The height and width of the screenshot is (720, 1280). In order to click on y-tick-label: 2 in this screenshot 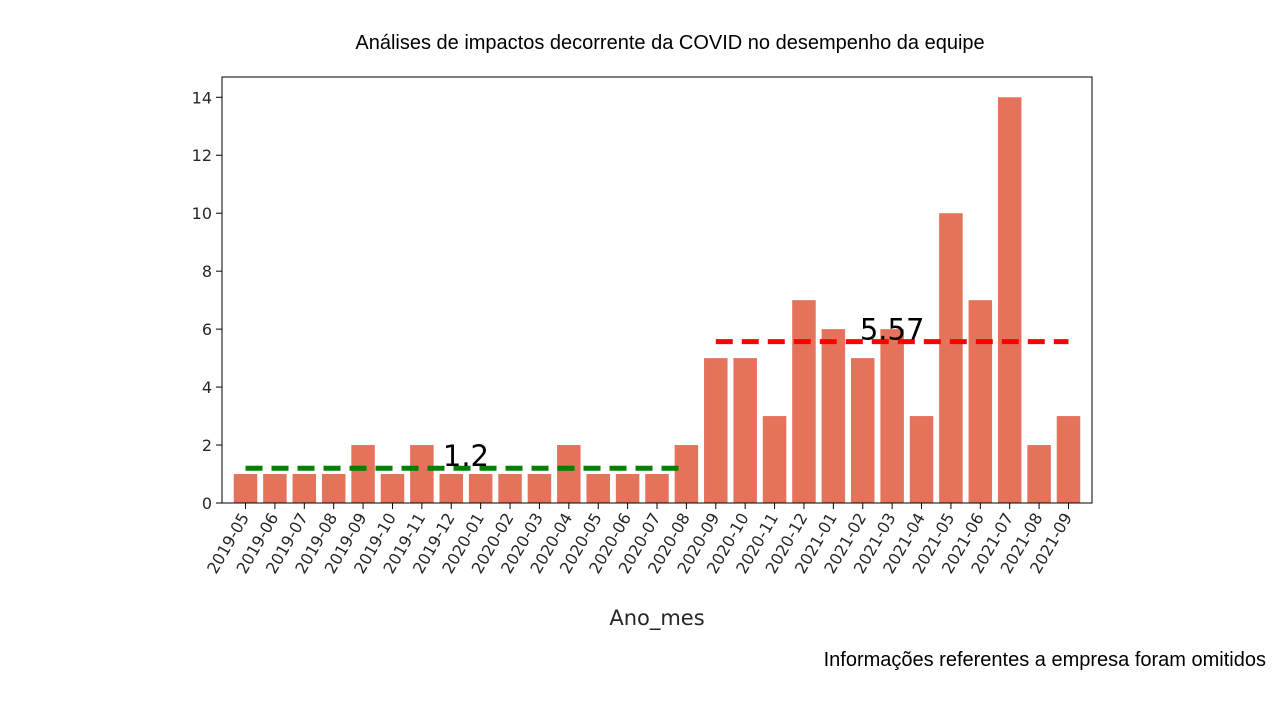, I will do `click(207, 445)`.